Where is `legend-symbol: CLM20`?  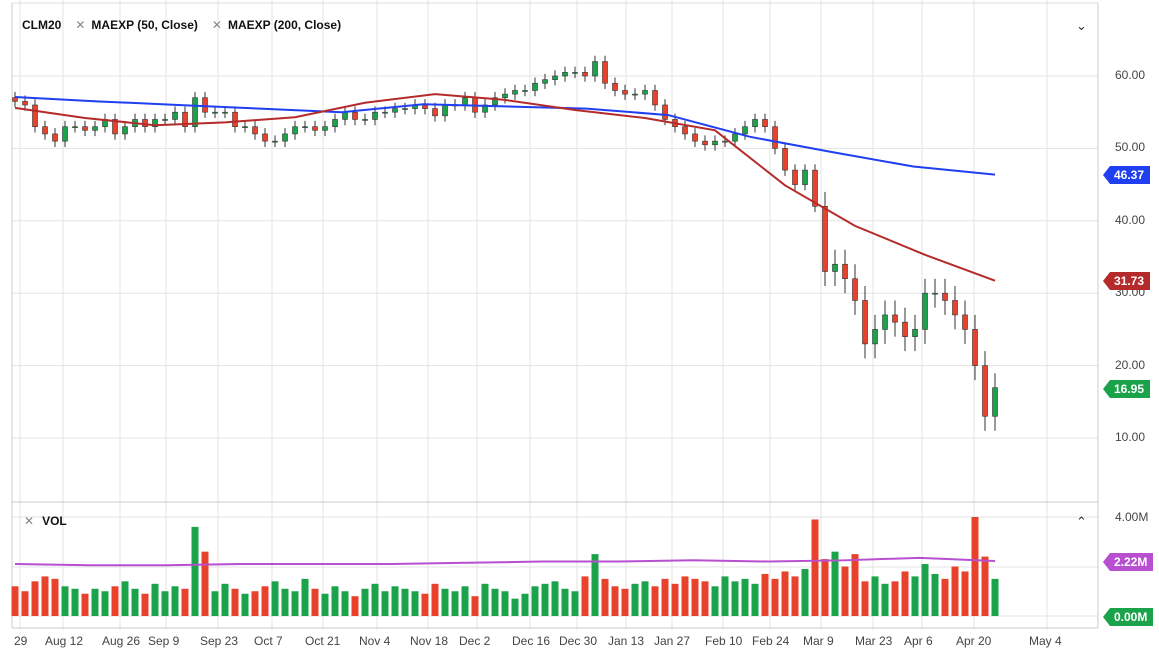 legend-symbol: CLM20 is located at coordinates (42, 25).